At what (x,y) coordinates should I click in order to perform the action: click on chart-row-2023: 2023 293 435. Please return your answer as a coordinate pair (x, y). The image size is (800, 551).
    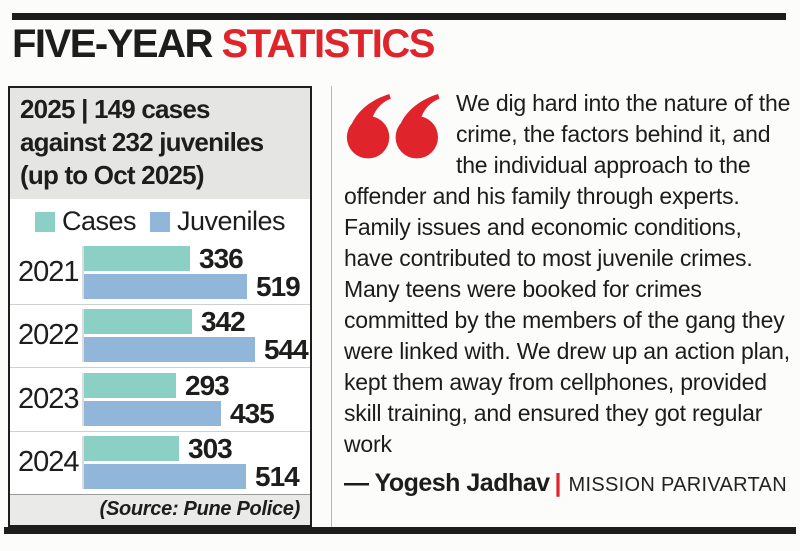
    Looking at the image, I should click on (160, 399).